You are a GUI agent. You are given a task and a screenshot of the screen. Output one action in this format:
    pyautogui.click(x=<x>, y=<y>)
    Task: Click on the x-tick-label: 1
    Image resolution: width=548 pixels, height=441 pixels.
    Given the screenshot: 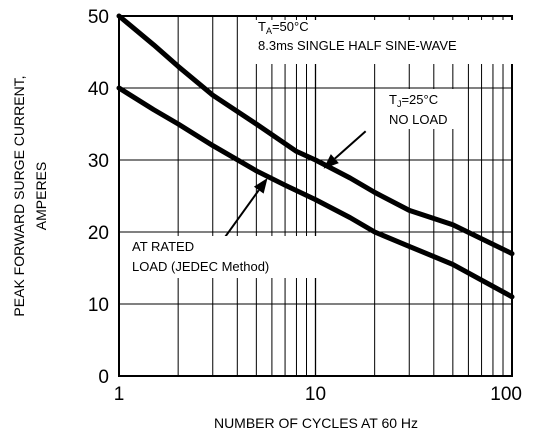 What is the action you would take?
    pyautogui.click(x=119, y=394)
    